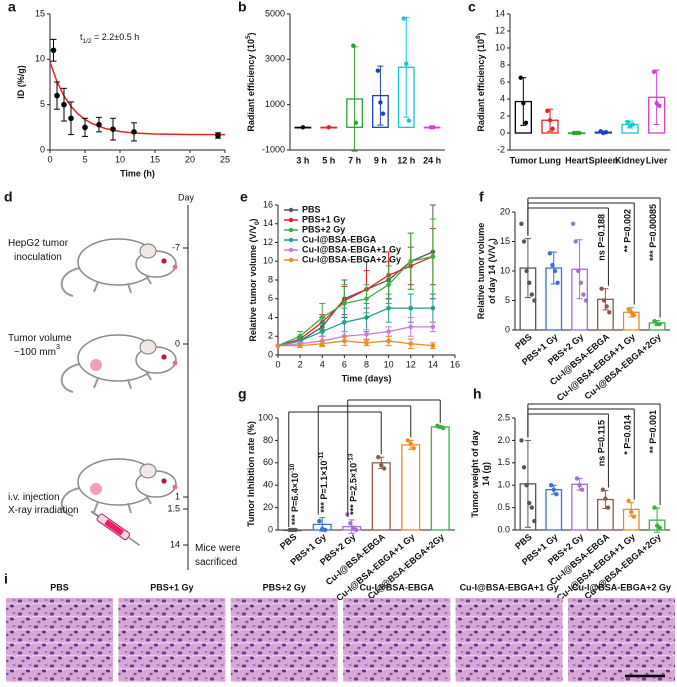  What do you see at coordinates (579, 507) in the screenshot?
I see `bar` at bounding box center [579, 507].